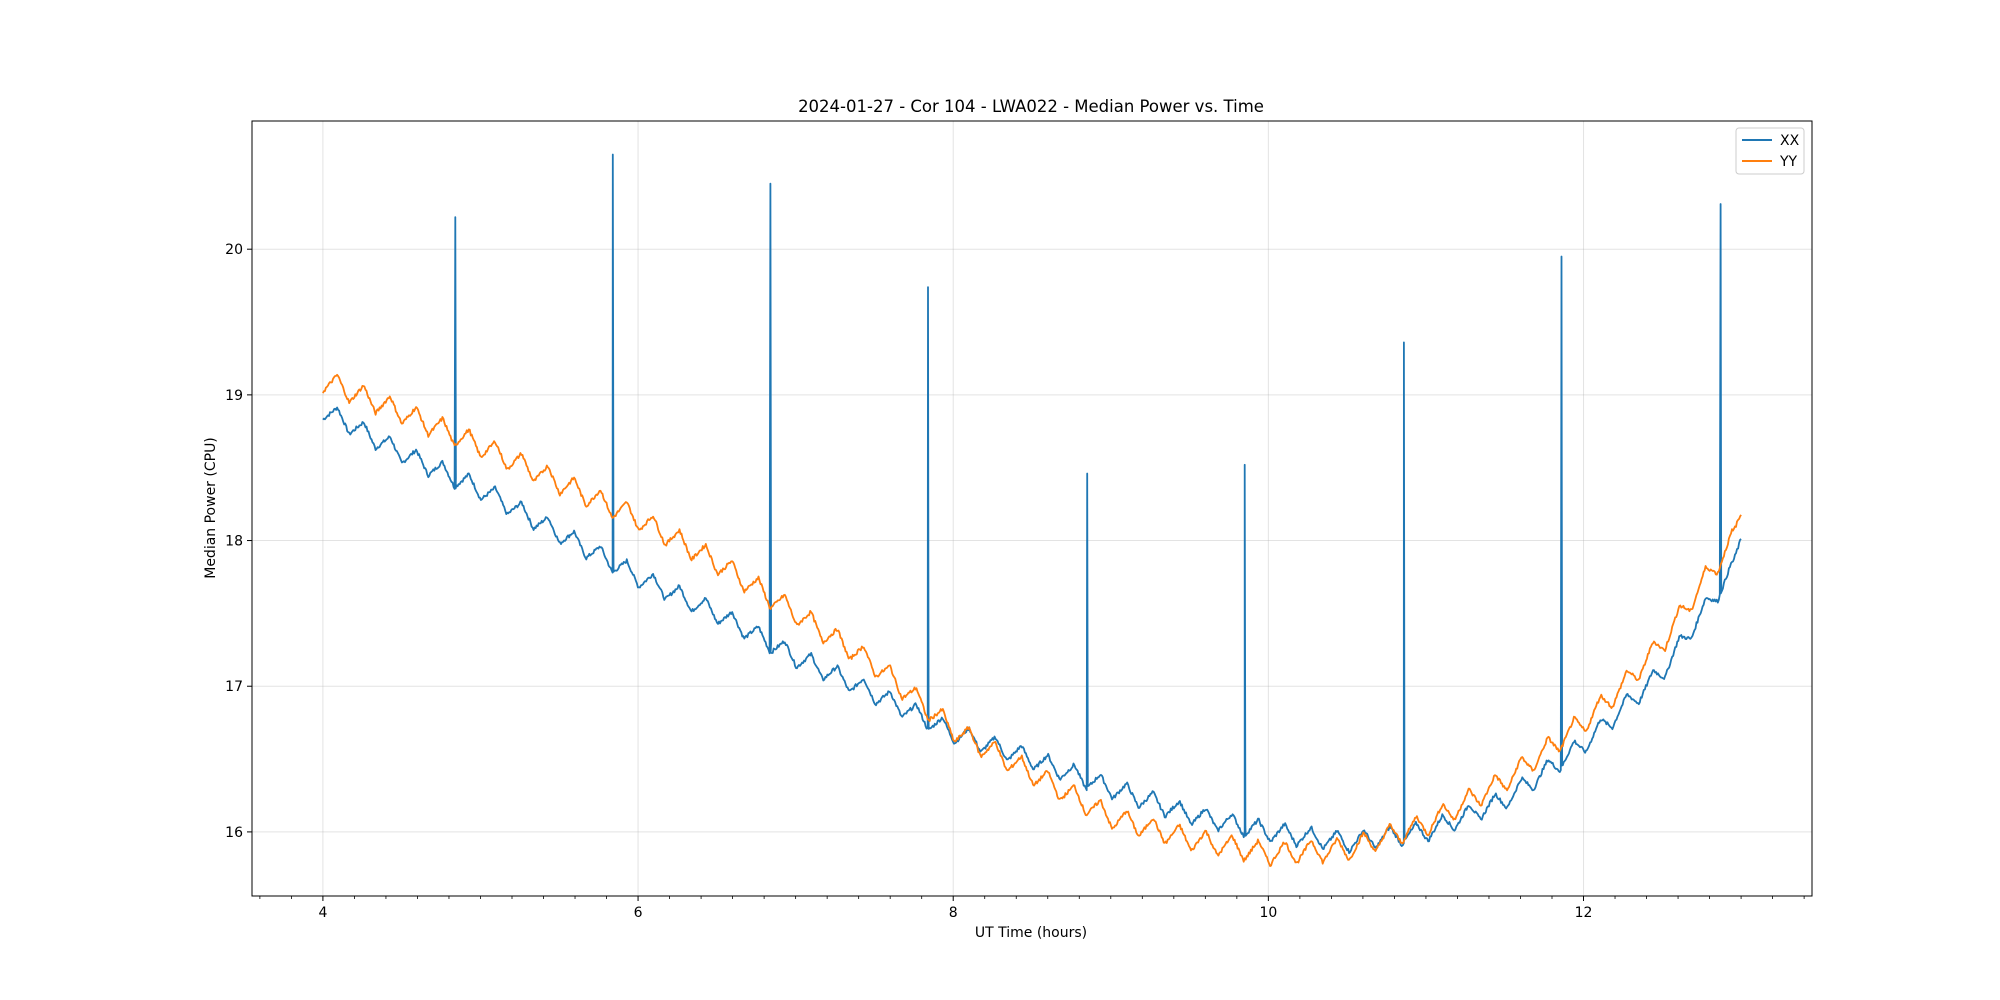 The height and width of the screenshot is (1000, 2000). I want to click on x-tick-label: 4, so click(322, 913).